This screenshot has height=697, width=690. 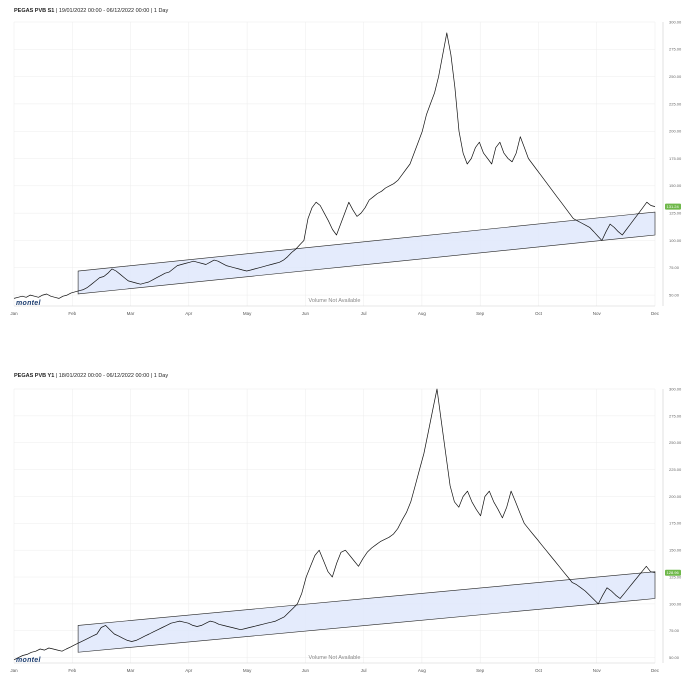 I want to click on last-price-label: 128.96, so click(x=673, y=572).